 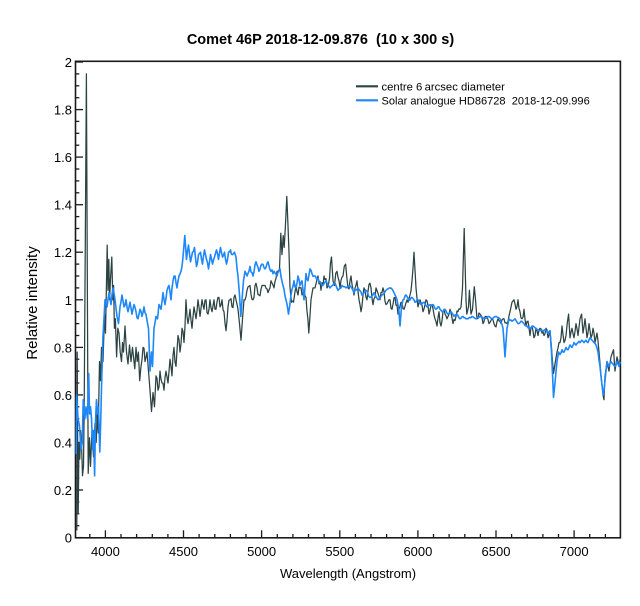 What do you see at coordinates (63, 110) in the screenshot?
I see `svg-text: 1.8` at bounding box center [63, 110].